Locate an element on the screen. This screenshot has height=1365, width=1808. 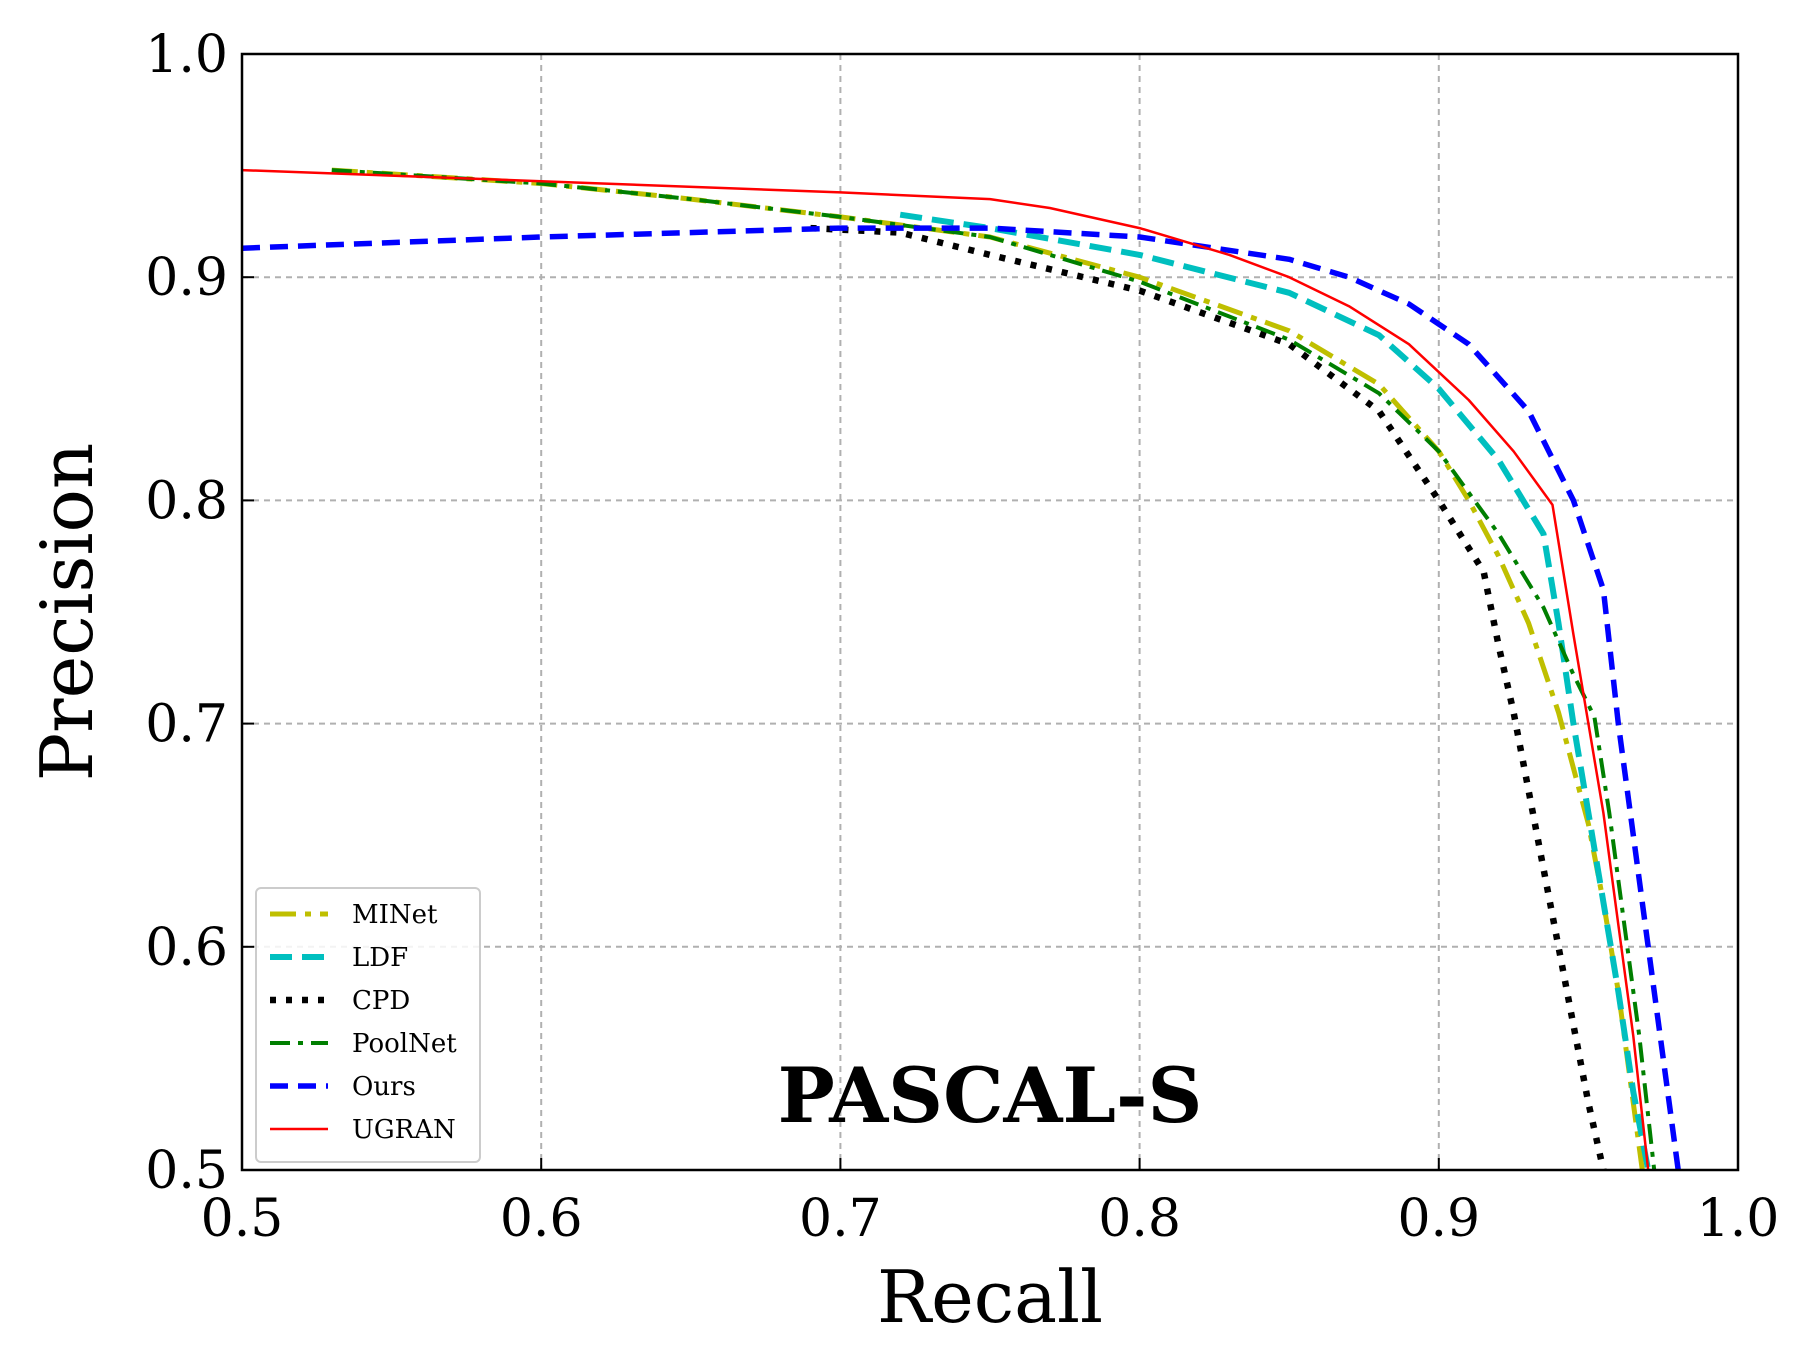
legend-label-cpd: CPD is located at coordinates (381, 1001).